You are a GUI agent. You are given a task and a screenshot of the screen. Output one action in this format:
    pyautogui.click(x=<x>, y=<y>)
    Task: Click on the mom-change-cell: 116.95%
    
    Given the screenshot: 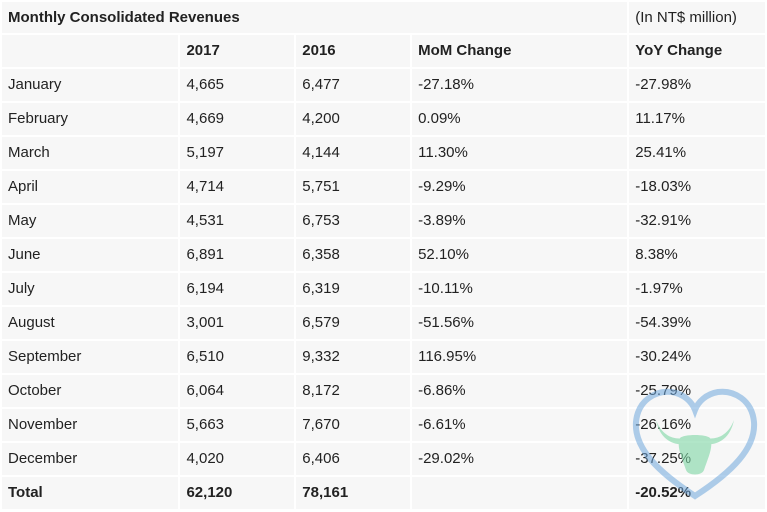 What is the action you would take?
    pyautogui.click(x=520, y=357)
    